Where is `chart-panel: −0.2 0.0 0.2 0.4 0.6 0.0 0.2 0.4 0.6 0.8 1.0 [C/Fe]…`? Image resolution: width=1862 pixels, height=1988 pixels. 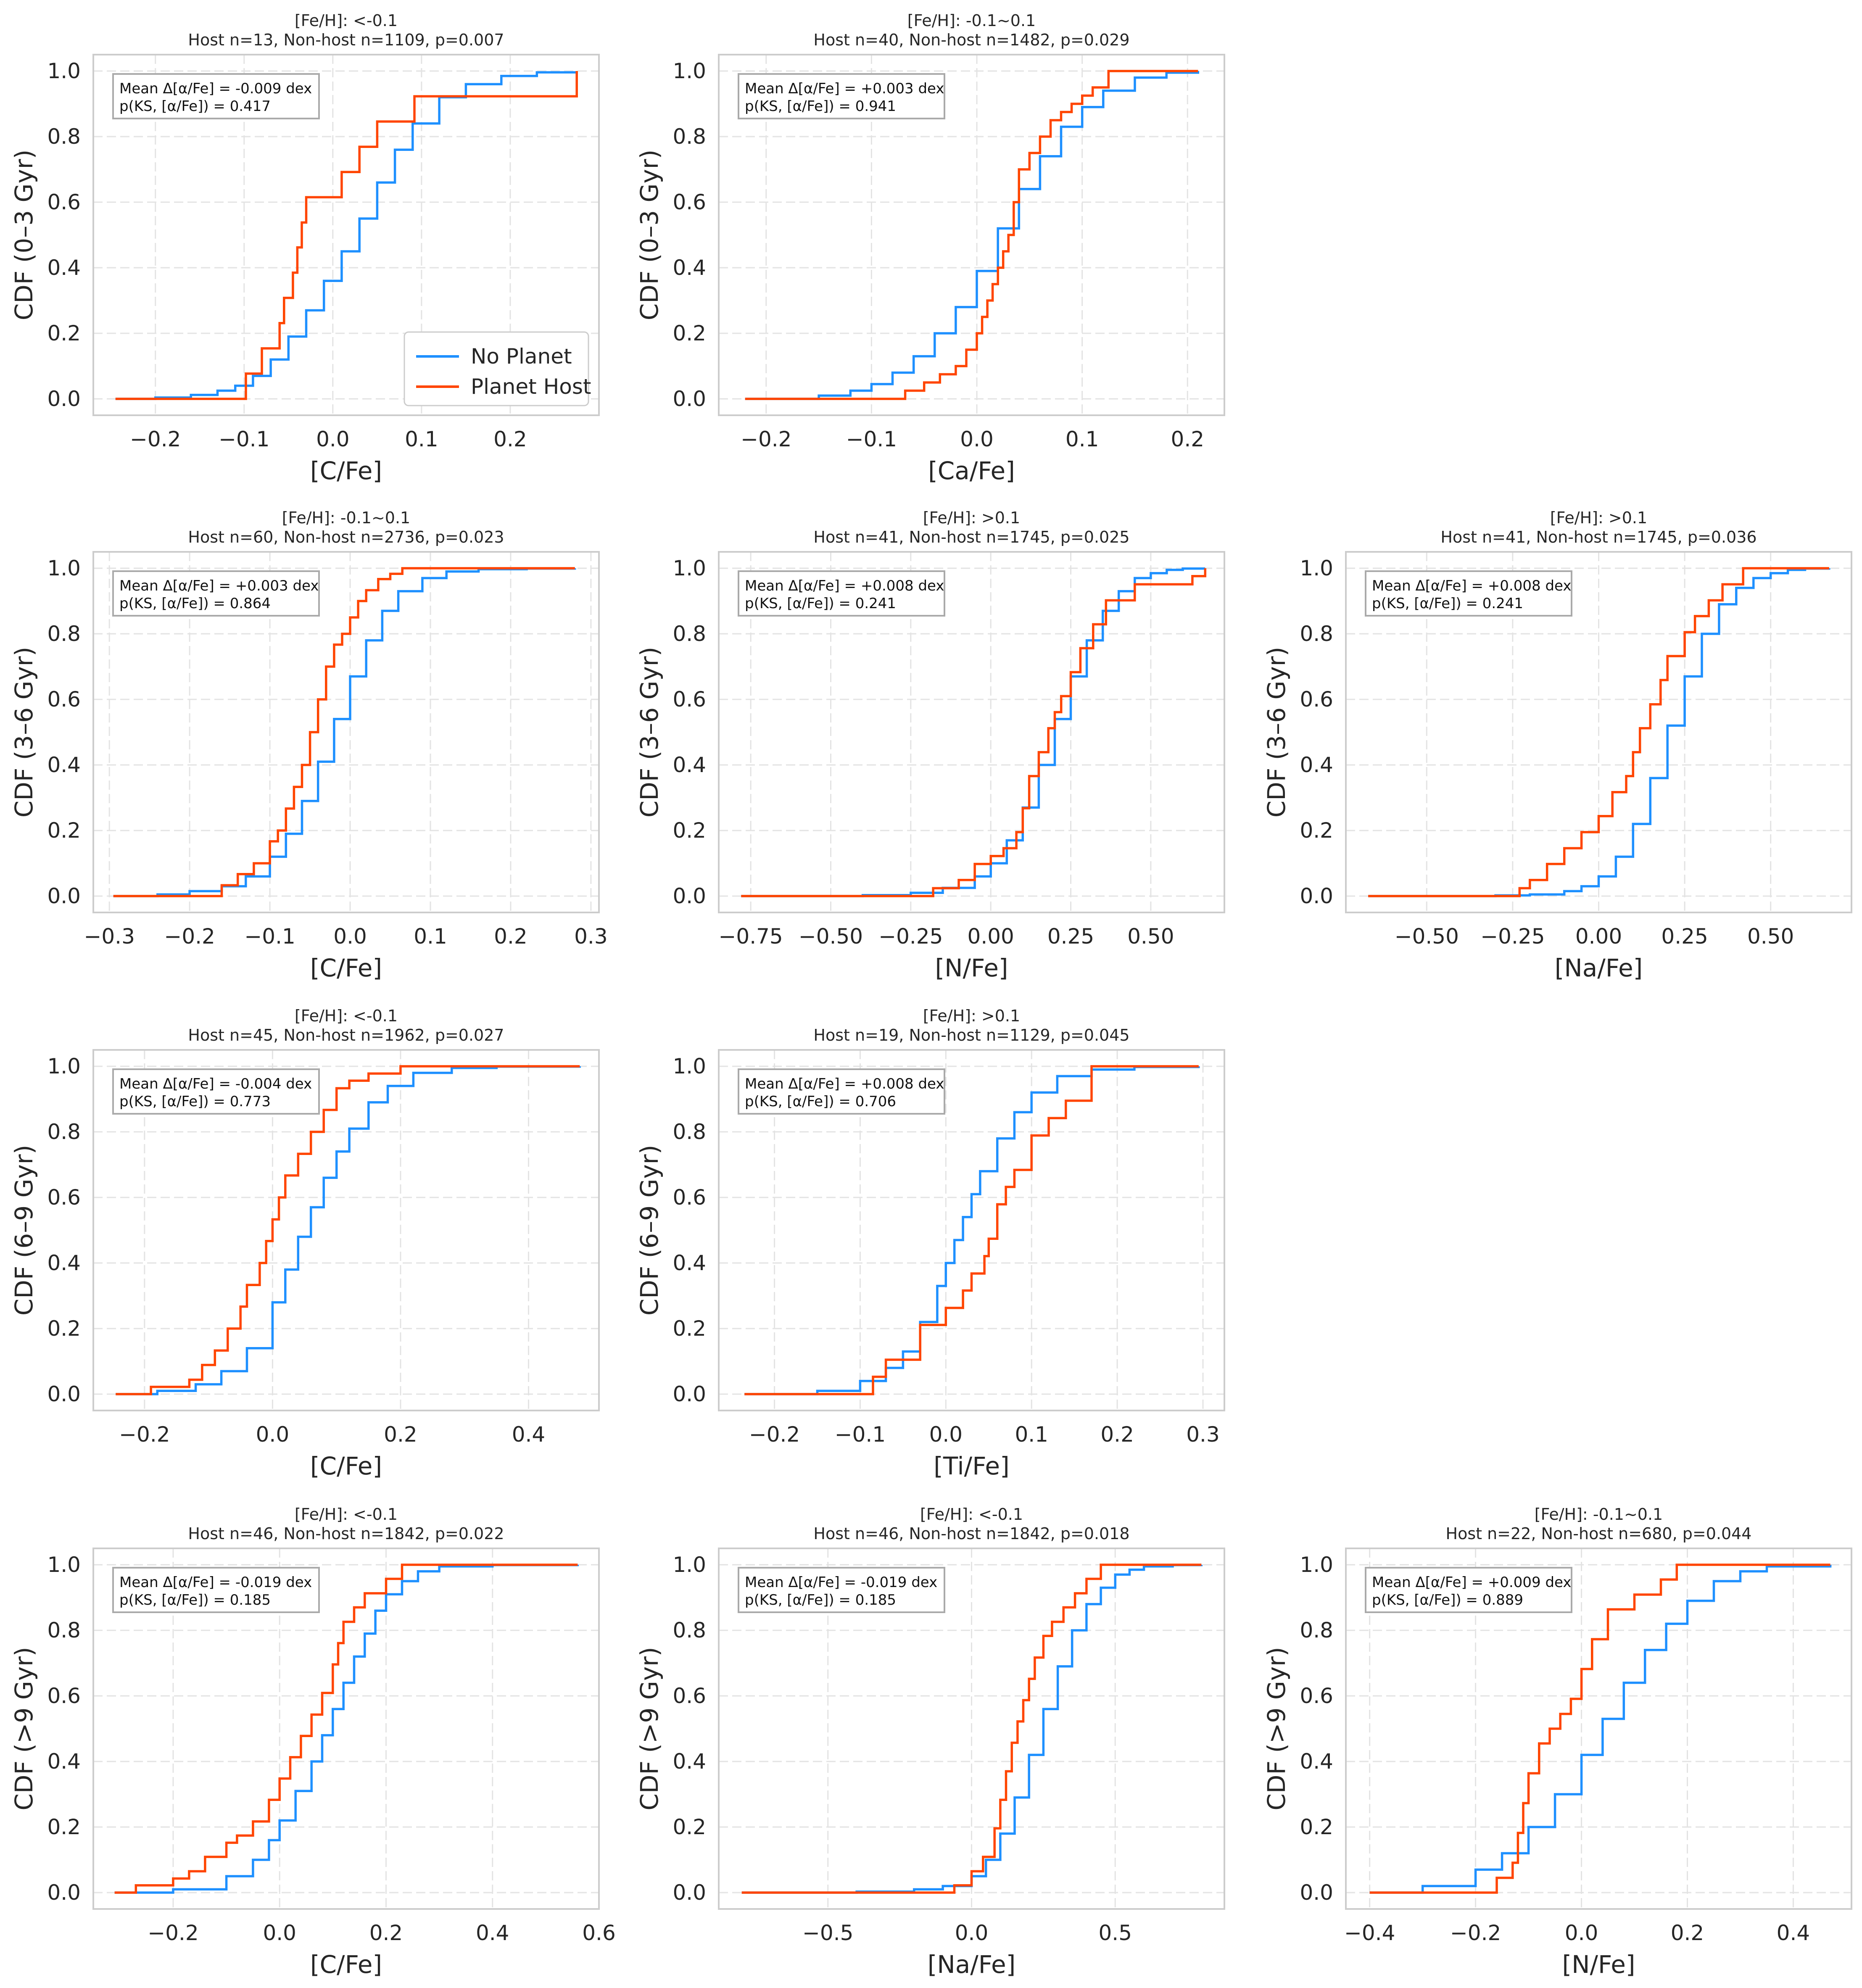
chart-panel: −0.2 0.0 0.2 0.4 0.6 0.0 0.2 0.4 0.6 0.8 1.0 [C/Fe]… is located at coordinates (313, 1742).